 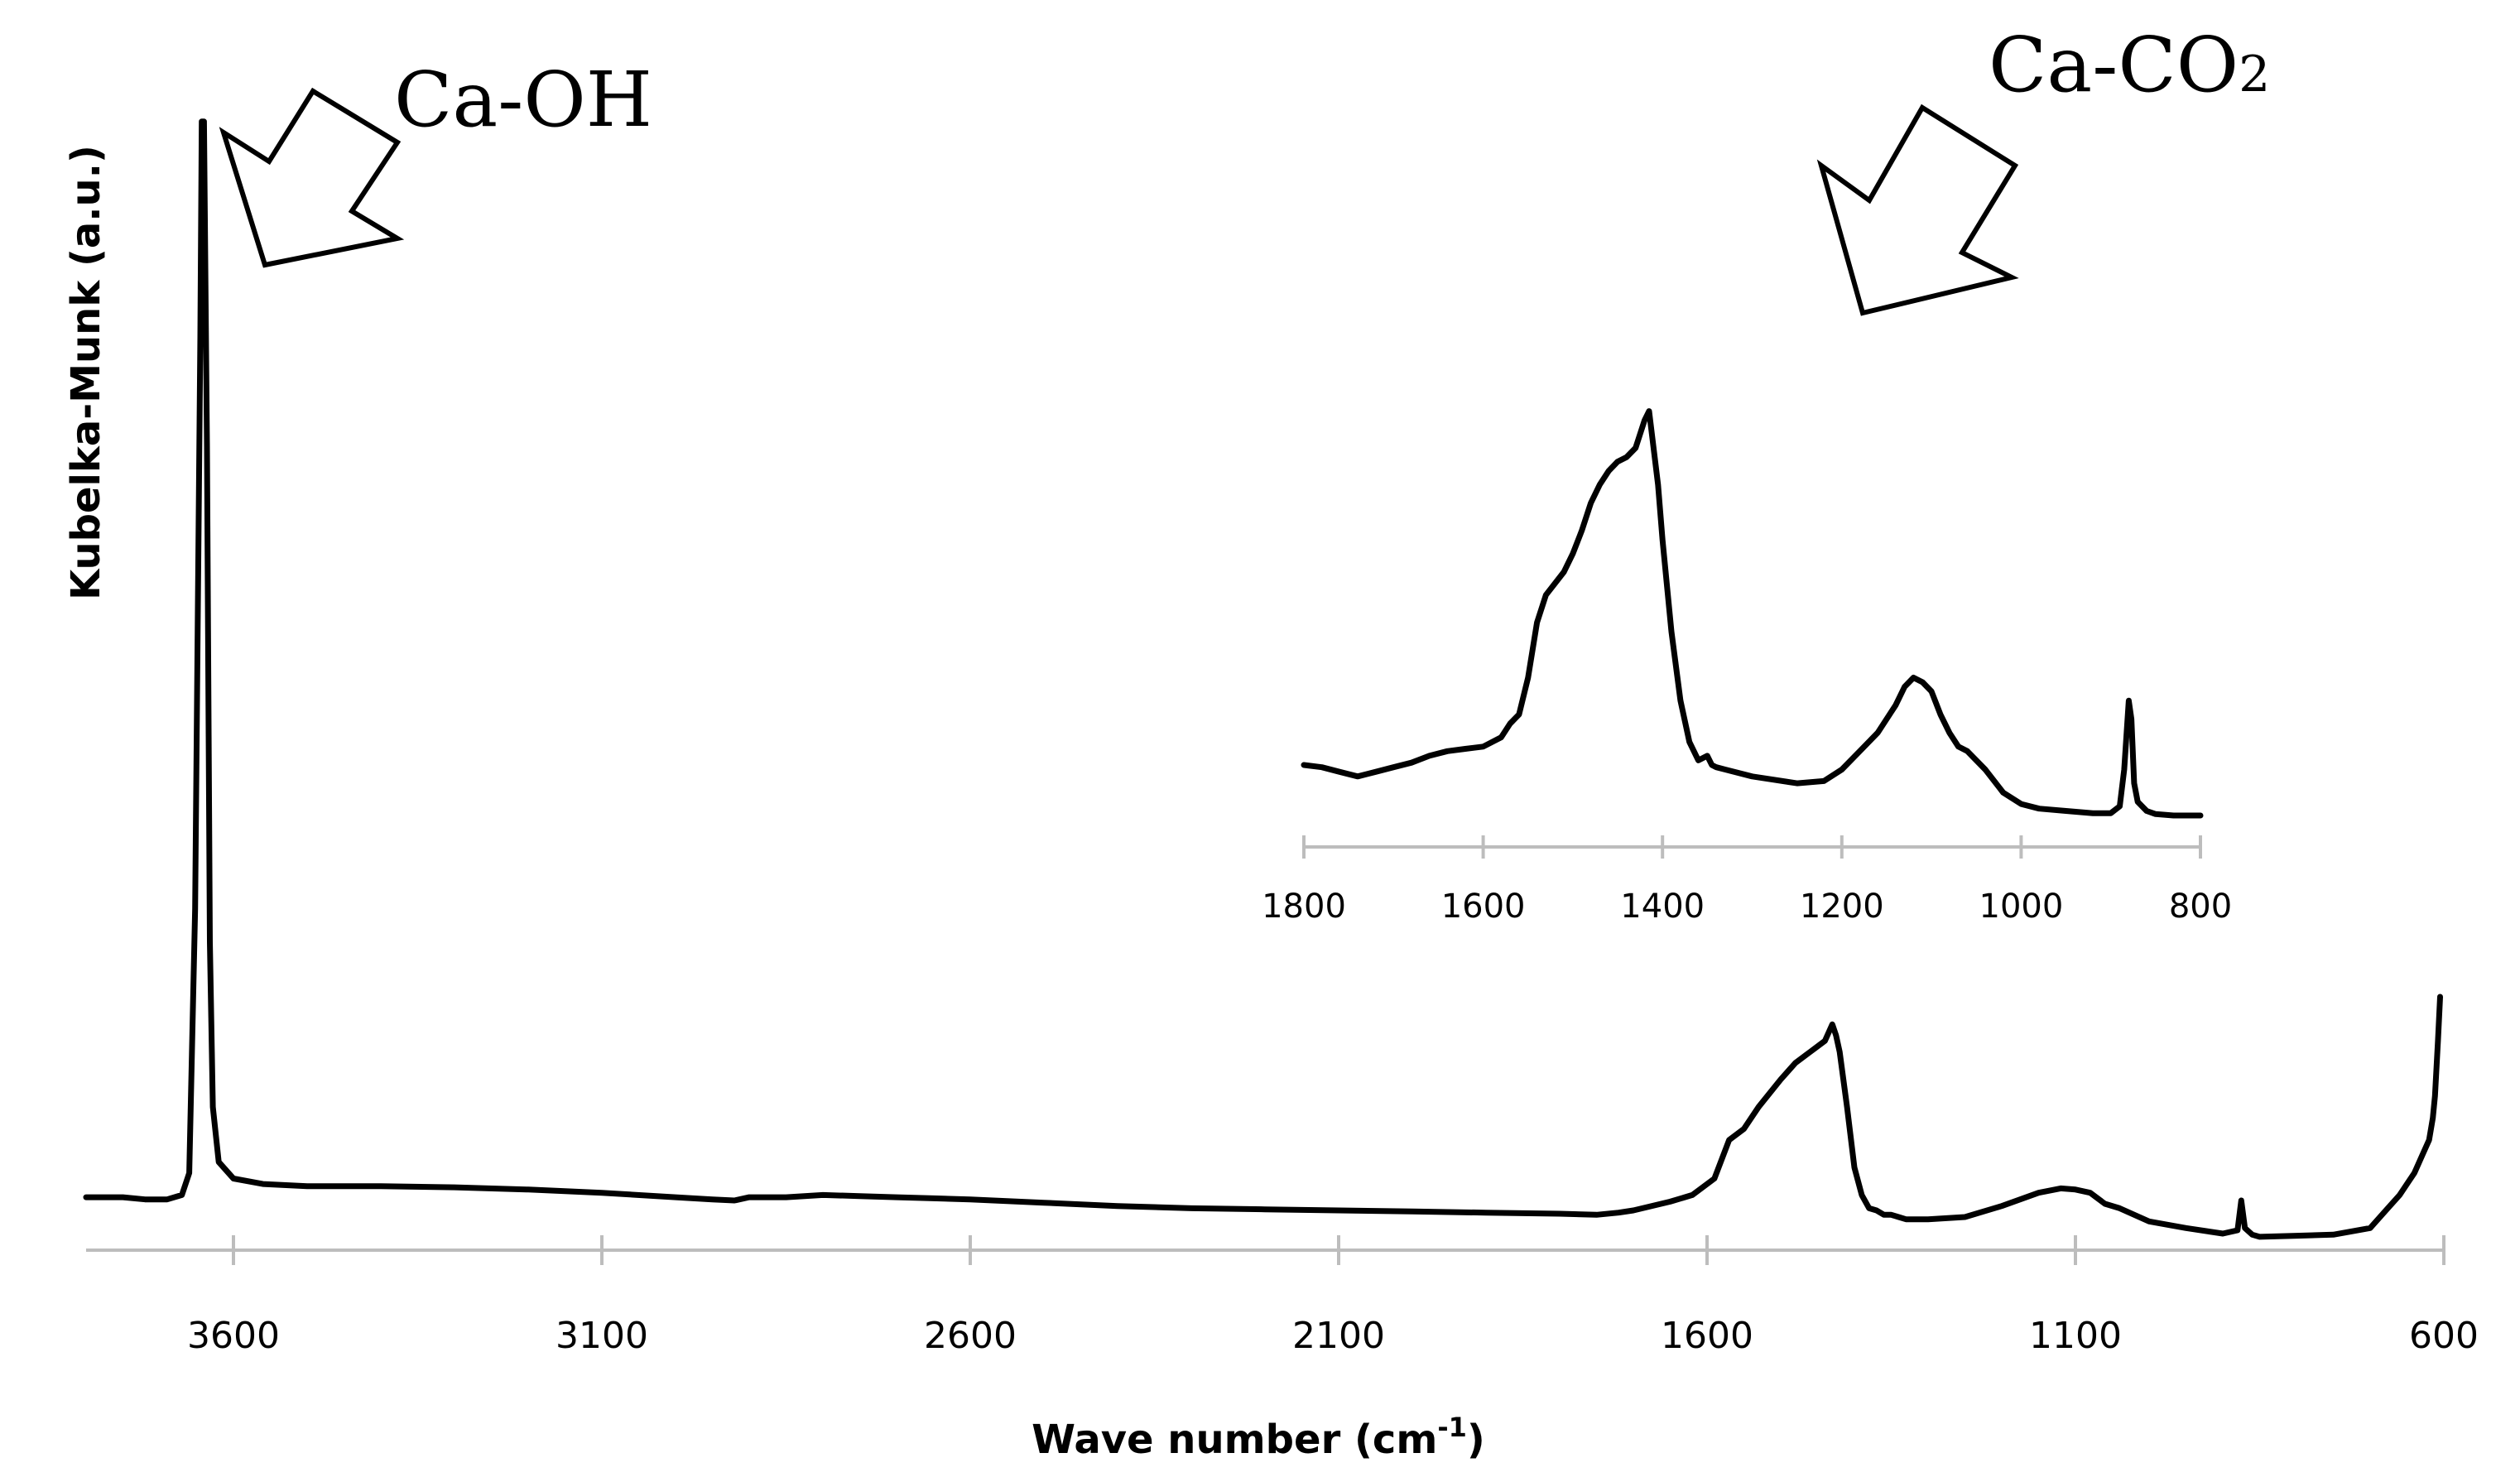 What do you see at coordinates (1842, 907) in the screenshot?
I see `inset-x-axis-tick-label-1200: 1200` at bounding box center [1842, 907].